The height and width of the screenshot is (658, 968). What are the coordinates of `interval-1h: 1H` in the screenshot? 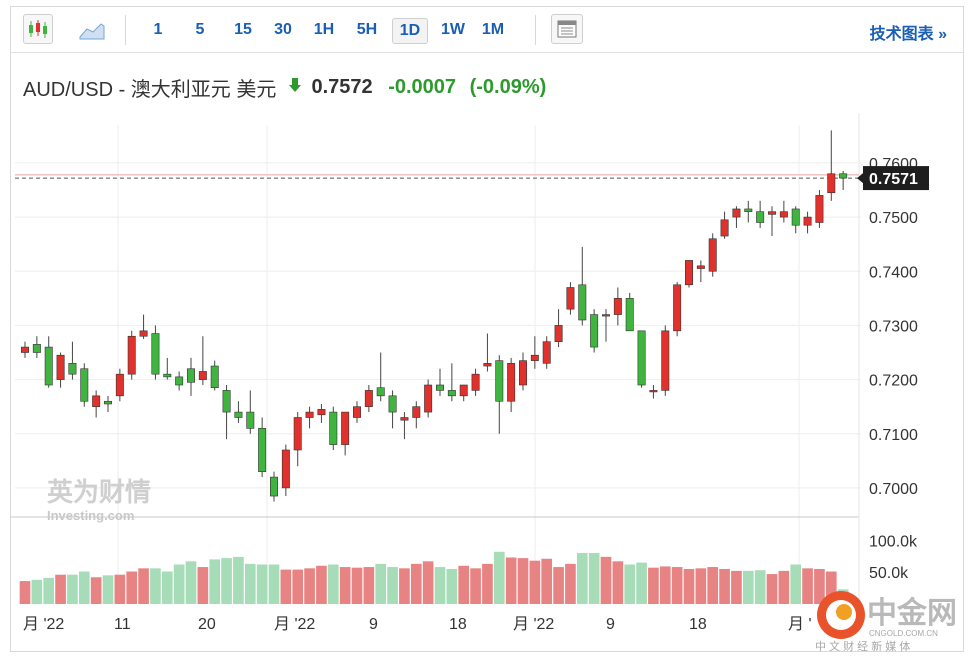 It's located at (324, 29).